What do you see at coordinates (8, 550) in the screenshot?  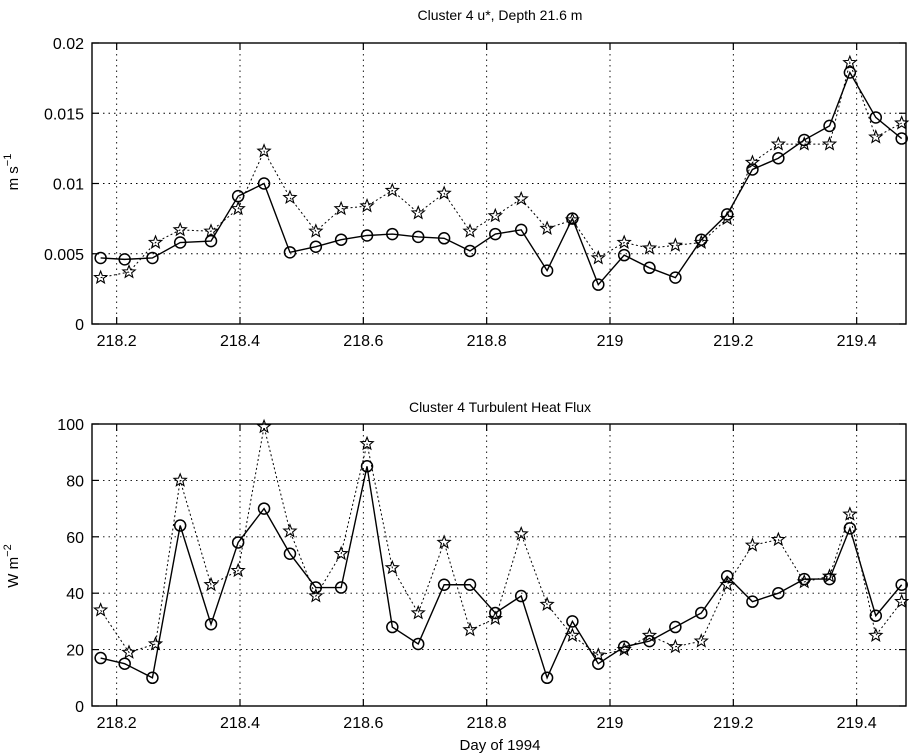 I see `bottom-ylabel-exp: −2` at bounding box center [8, 550].